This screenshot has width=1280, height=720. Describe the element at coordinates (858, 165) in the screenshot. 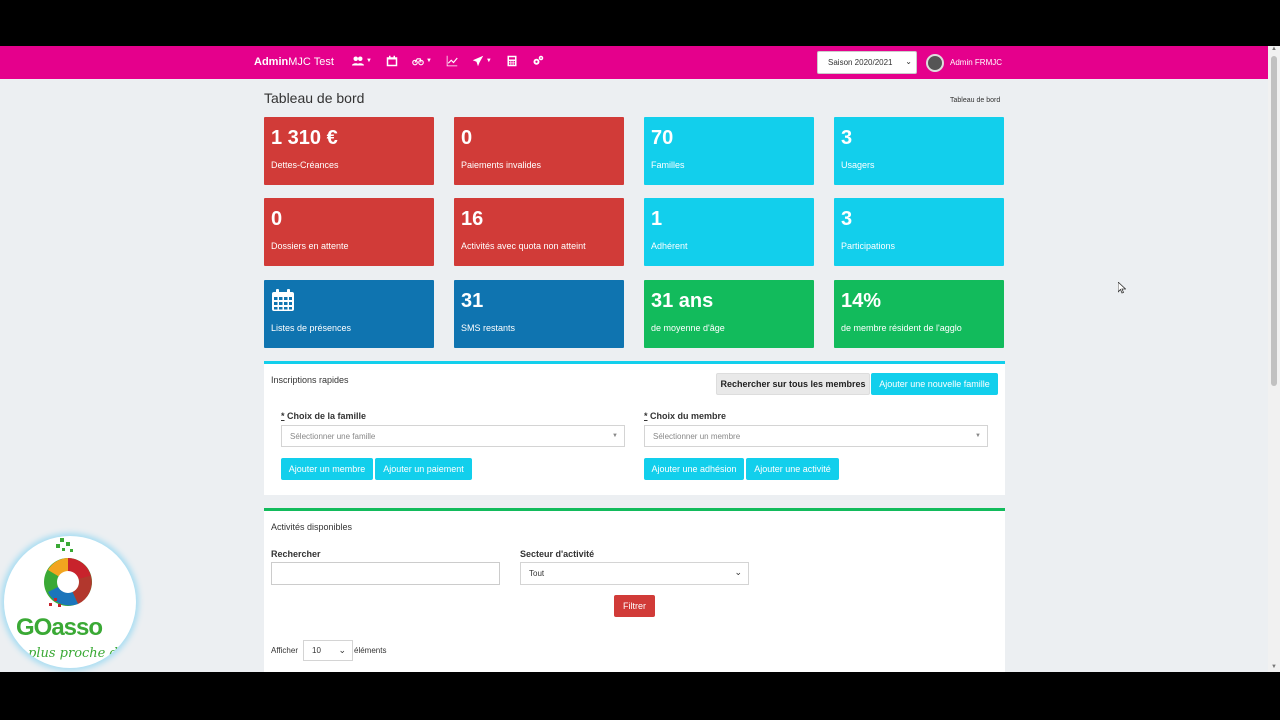

I see `tile-label: Usagers` at that location.